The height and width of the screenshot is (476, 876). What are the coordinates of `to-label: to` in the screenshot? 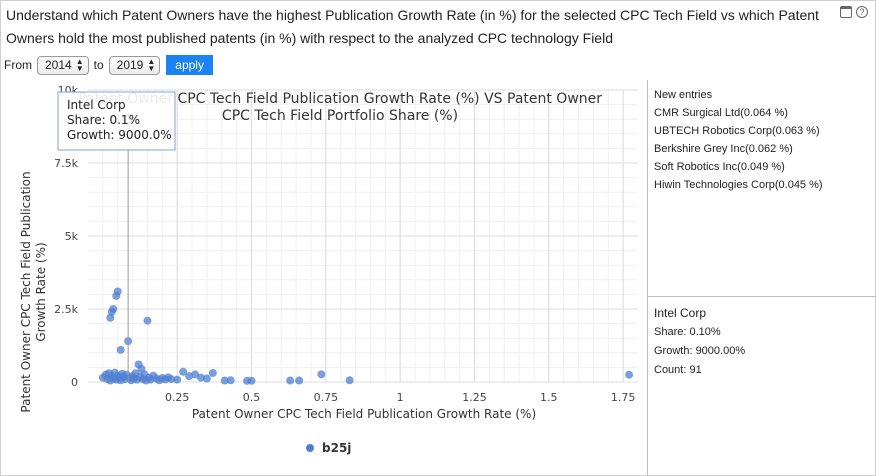 It's located at (98, 65).